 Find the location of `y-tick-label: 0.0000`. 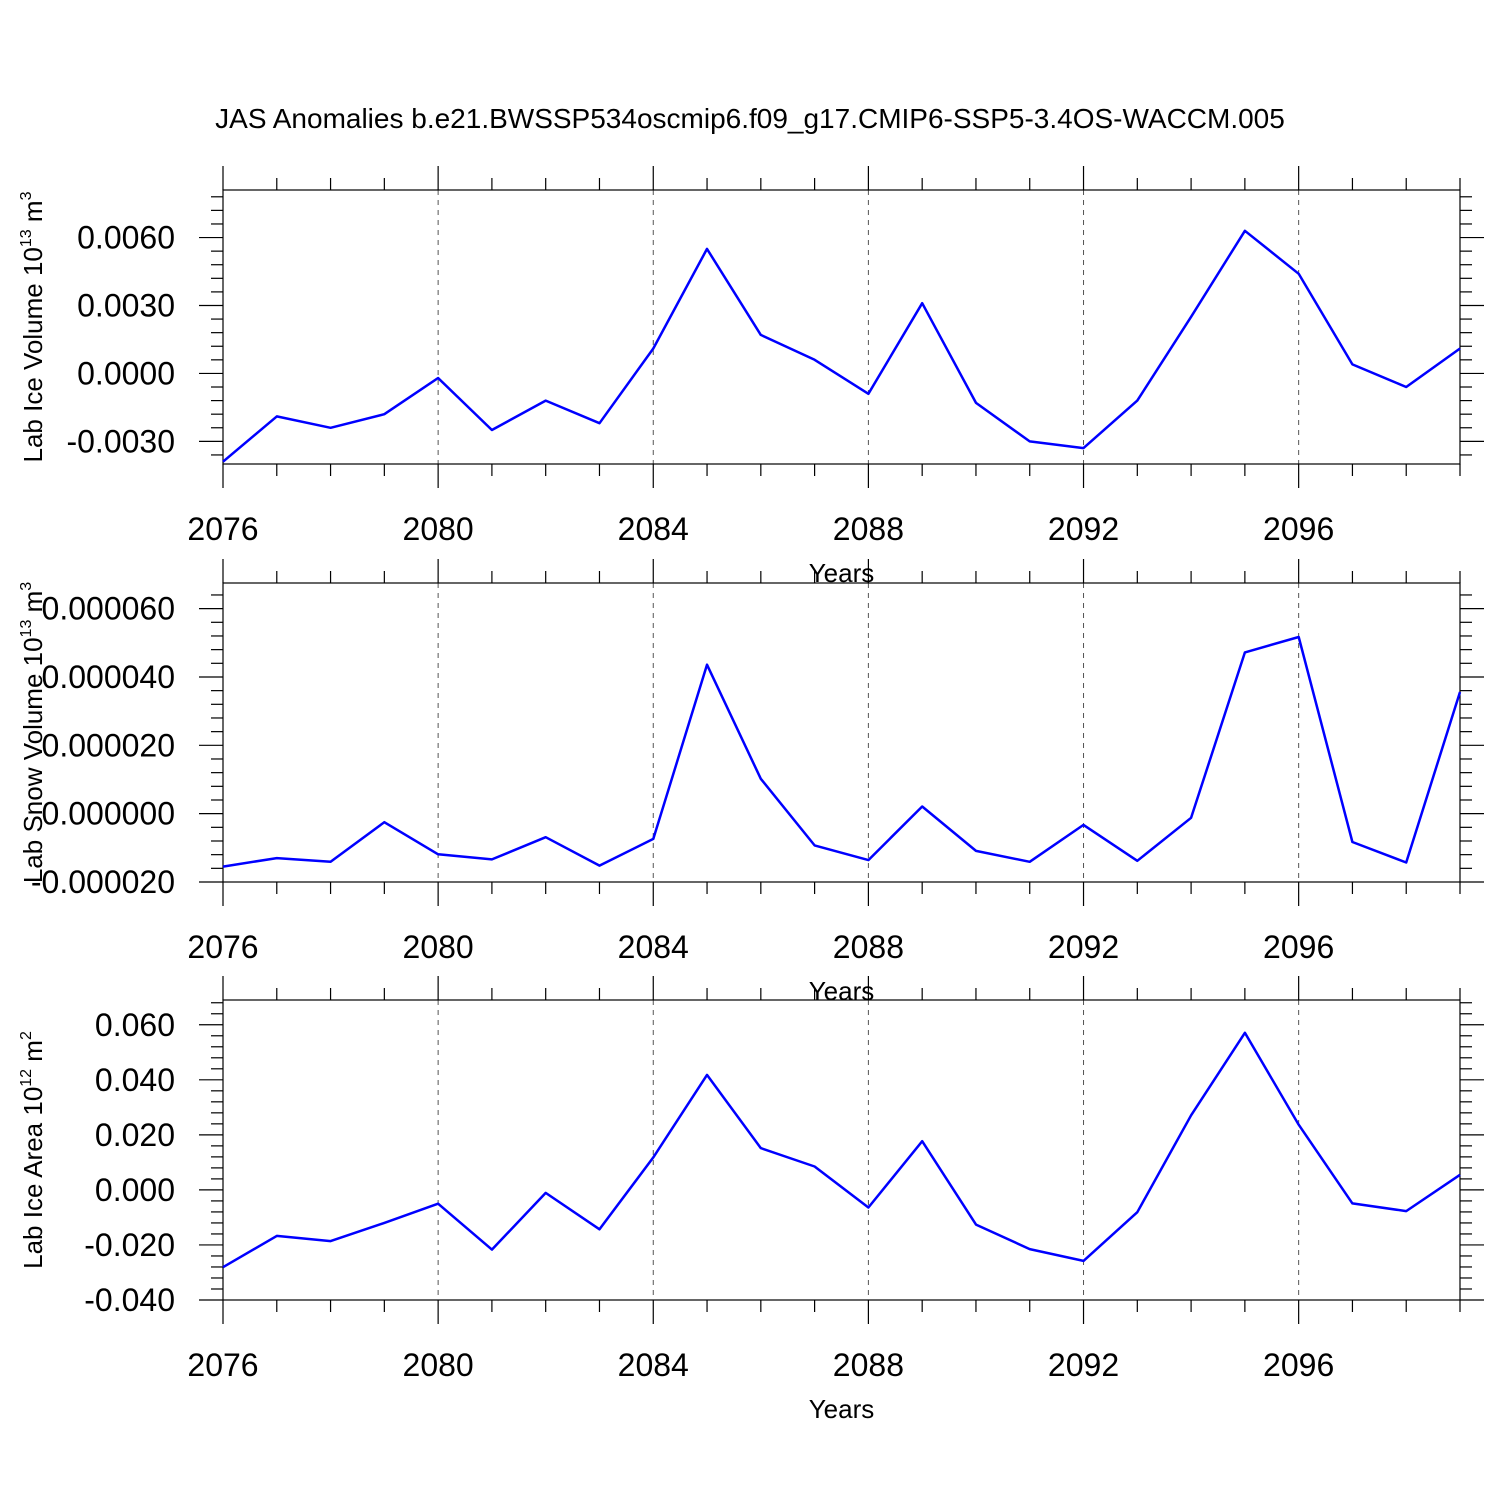

y-tick-label: 0.0000 is located at coordinates (126, 373).